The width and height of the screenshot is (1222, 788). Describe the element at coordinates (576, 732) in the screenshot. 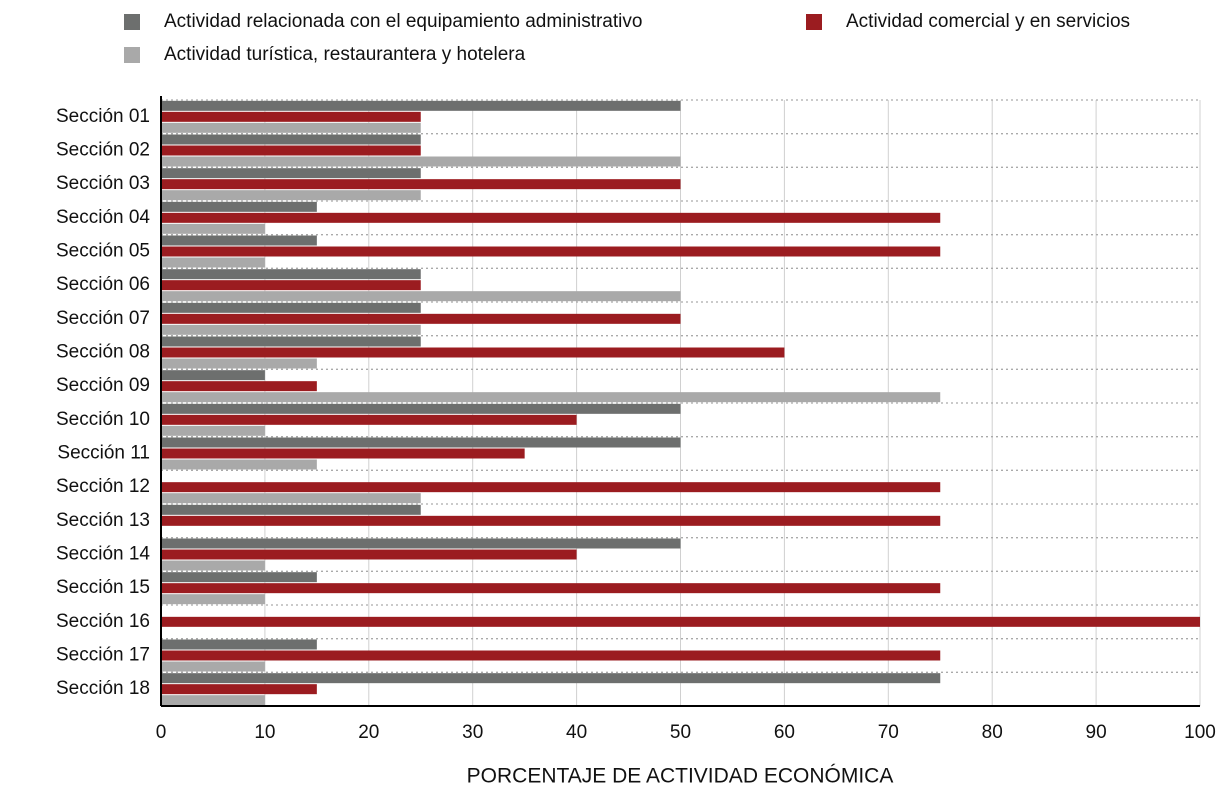

I see `x-tick-label: 40` at that location.